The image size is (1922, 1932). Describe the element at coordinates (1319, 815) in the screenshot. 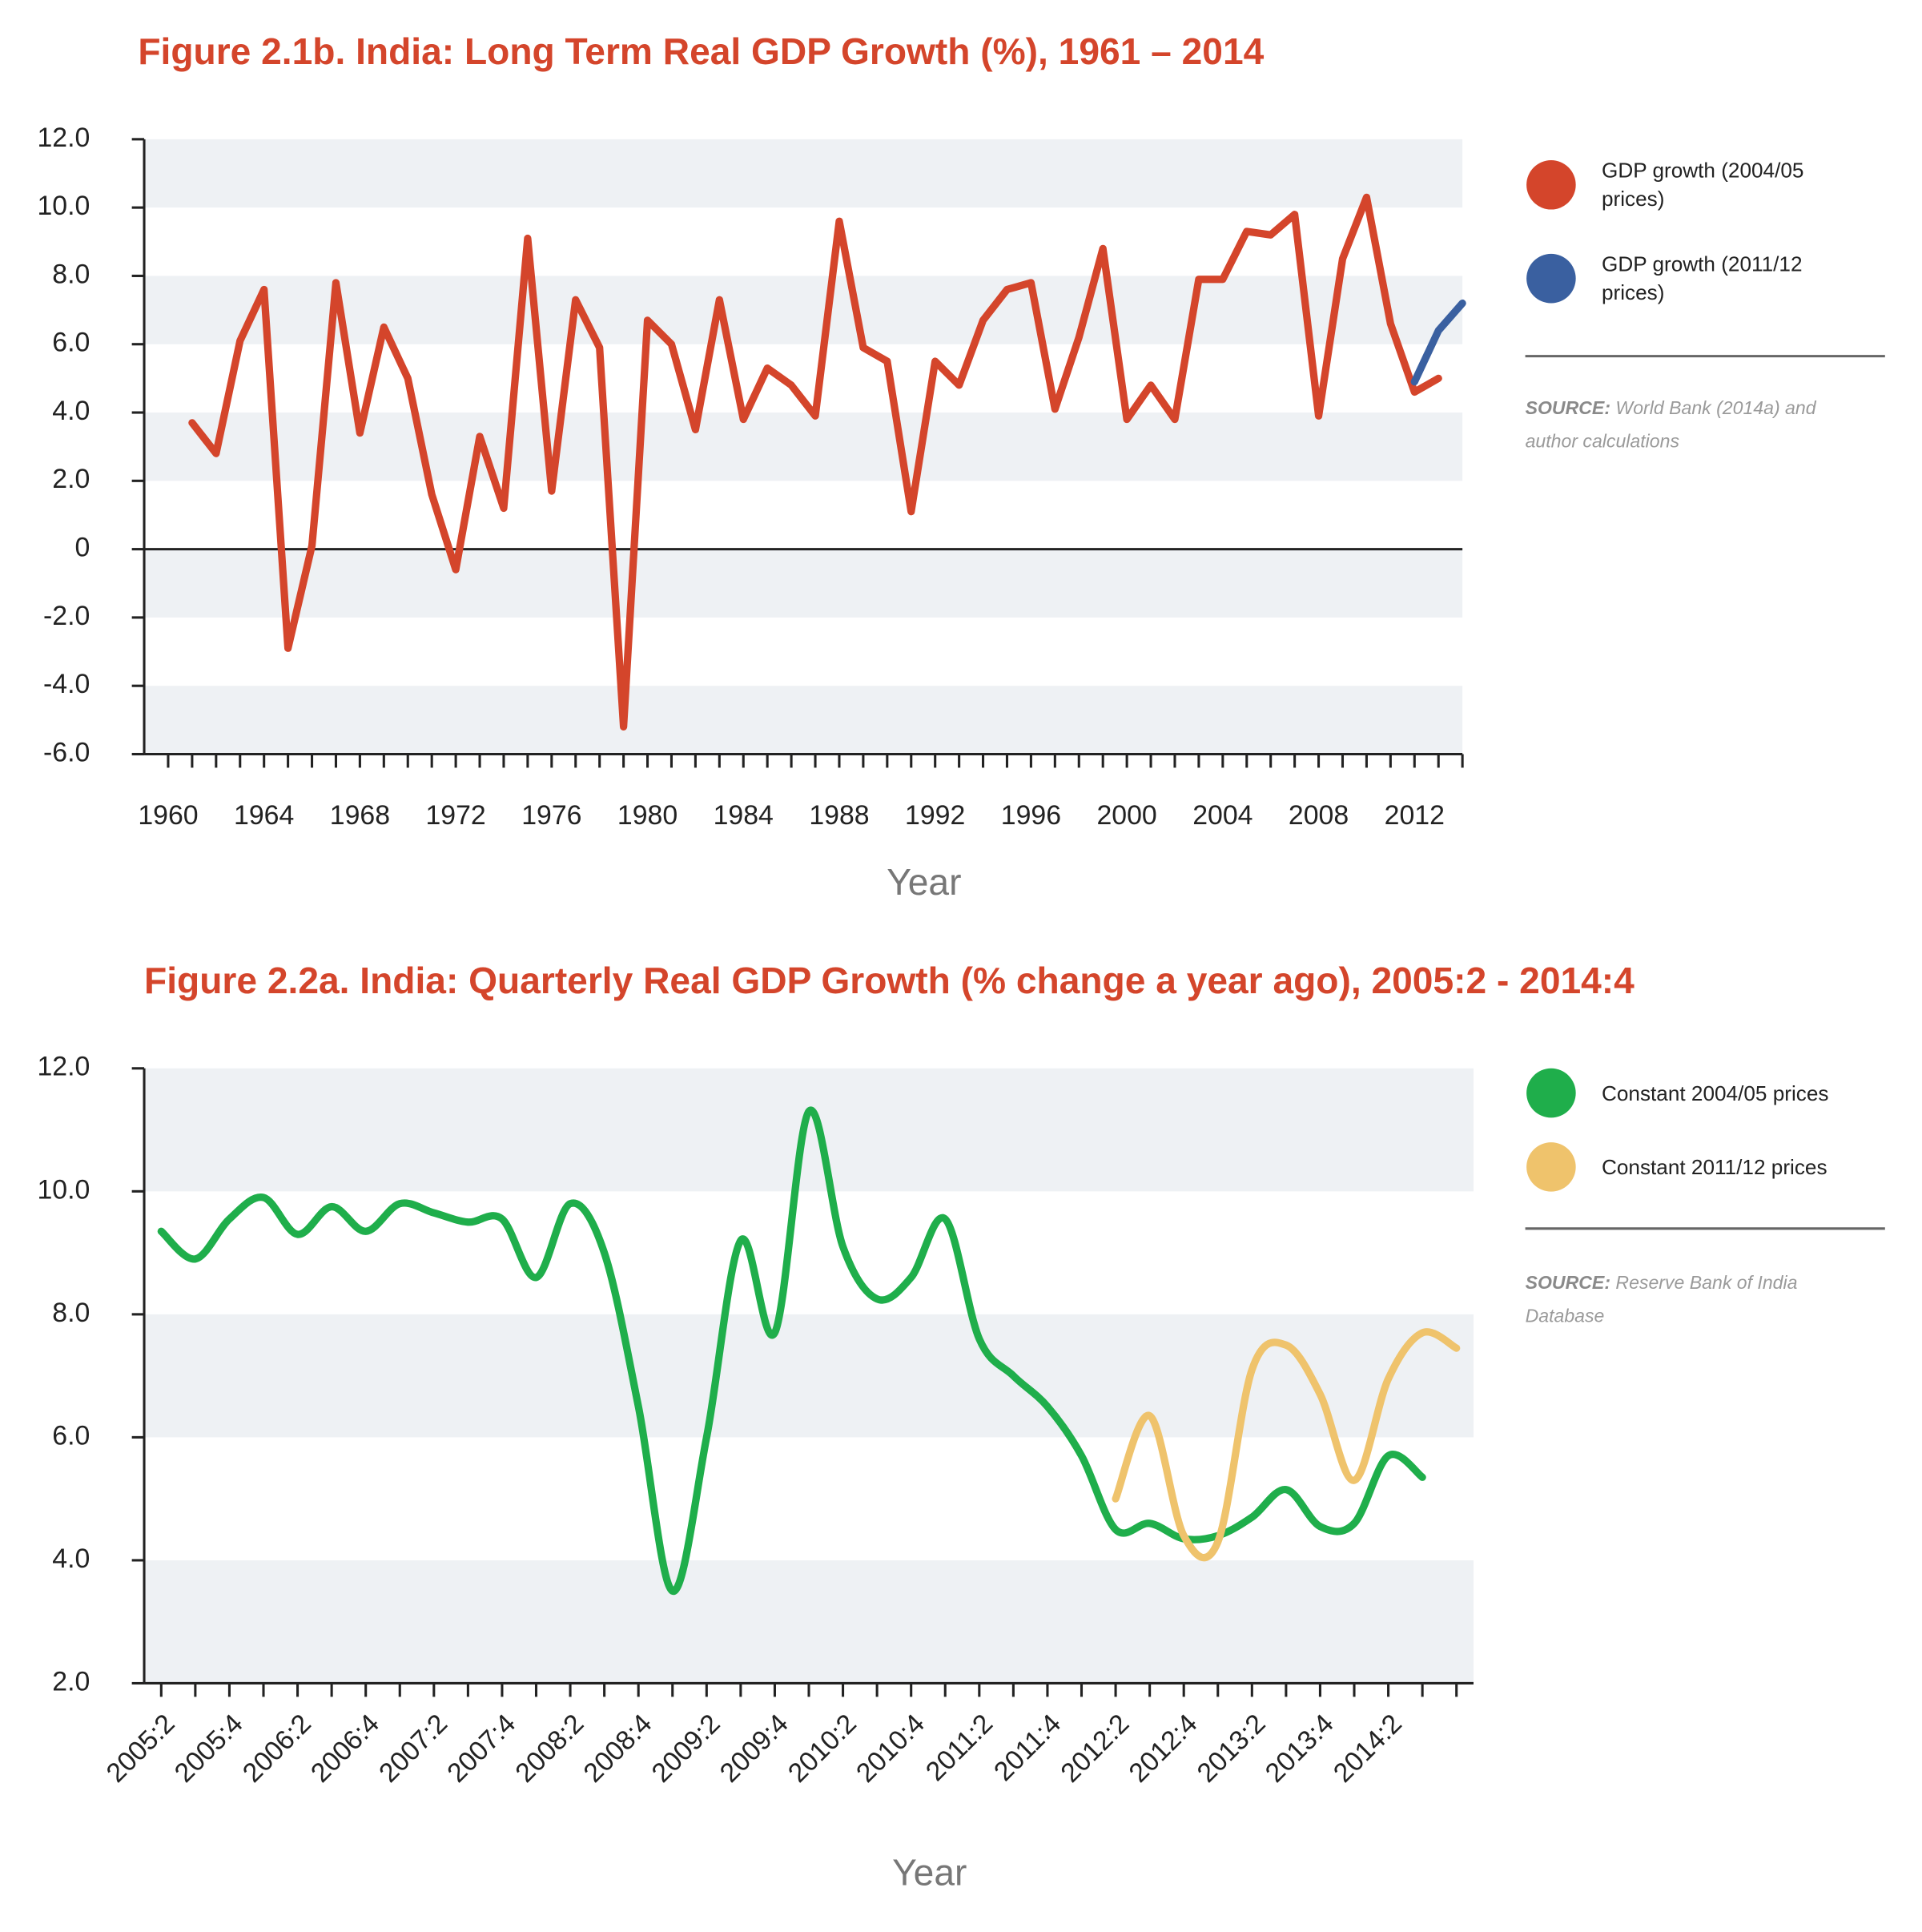

I see `x-tick-label: 2008` at that location.